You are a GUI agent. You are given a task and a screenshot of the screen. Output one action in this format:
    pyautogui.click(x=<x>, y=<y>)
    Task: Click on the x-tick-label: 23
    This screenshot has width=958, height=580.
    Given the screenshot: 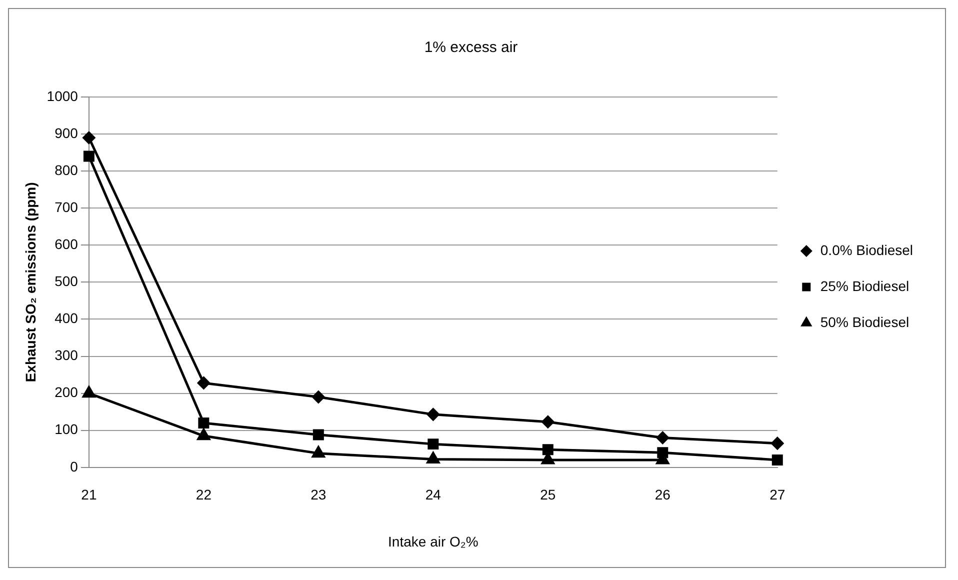 What is the action you would take?
    pyautogui.click(x=318, y=494)
    